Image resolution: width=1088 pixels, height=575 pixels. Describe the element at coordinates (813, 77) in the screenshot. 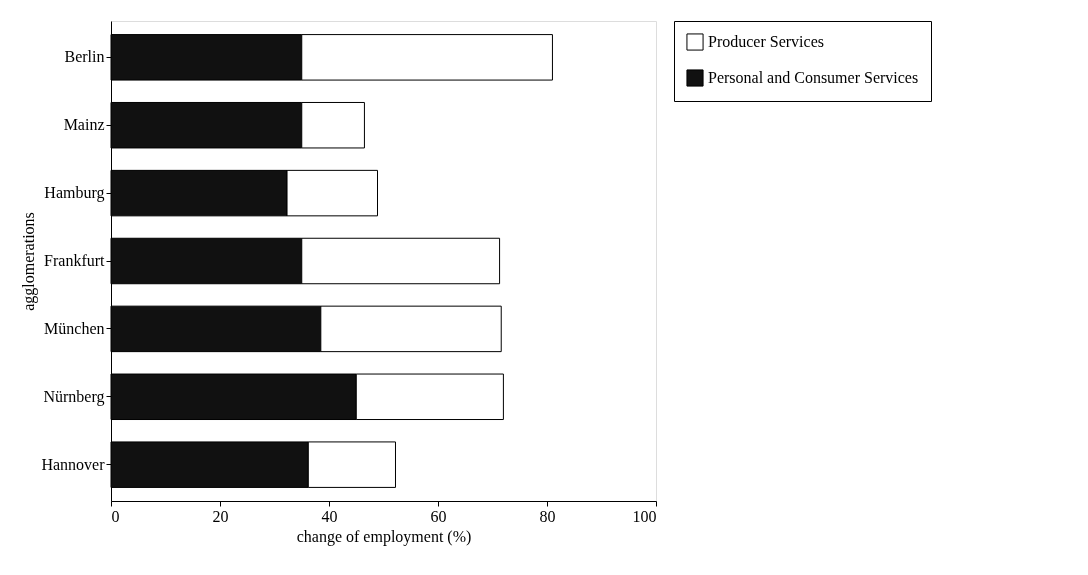

I see `legend-label: Personal and Consumer Services` at that location.